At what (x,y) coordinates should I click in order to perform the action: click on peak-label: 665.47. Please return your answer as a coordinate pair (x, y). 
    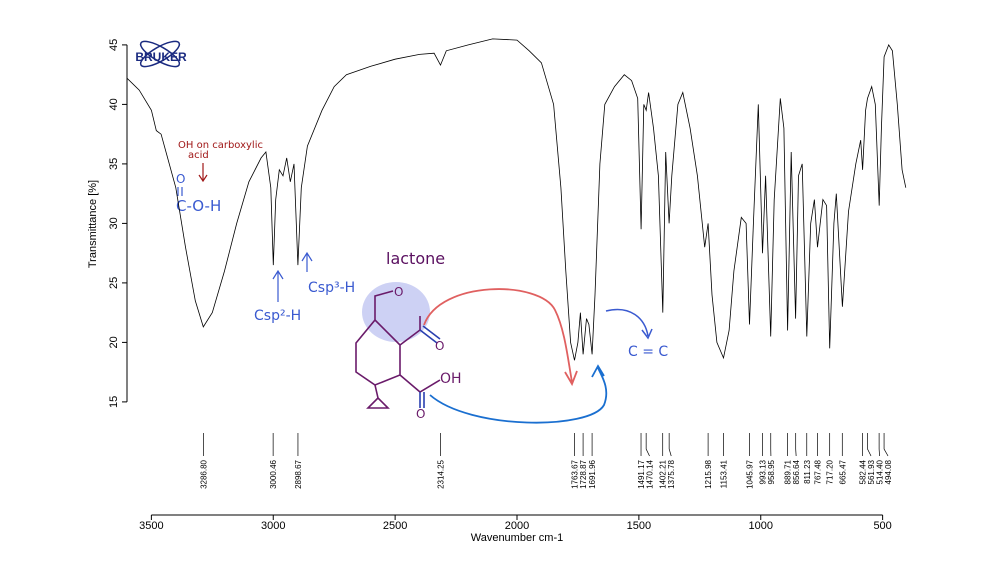
    Looking at the image, I should click on (842, 471).